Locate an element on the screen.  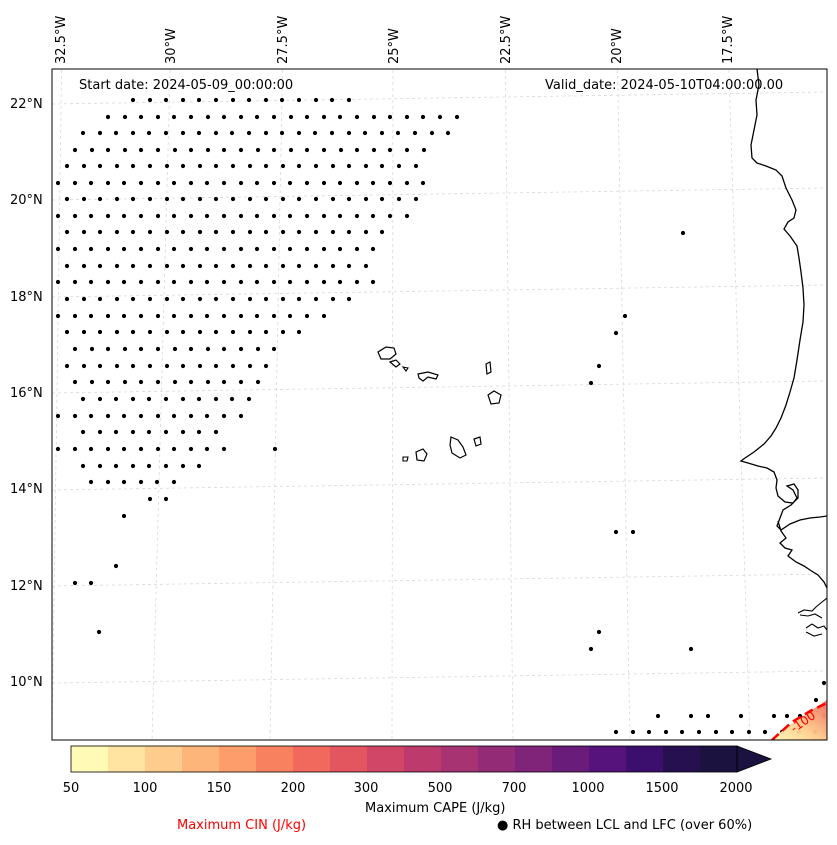
africa-coastline is located at coordinates (783, 300).